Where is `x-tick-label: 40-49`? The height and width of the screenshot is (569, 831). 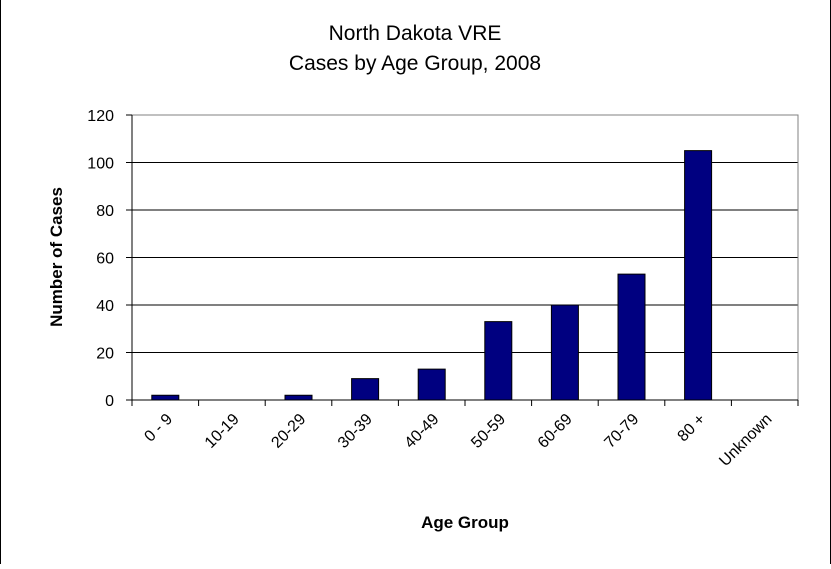 x-tick-label: 40-49 is located at coordinates (422, 431).